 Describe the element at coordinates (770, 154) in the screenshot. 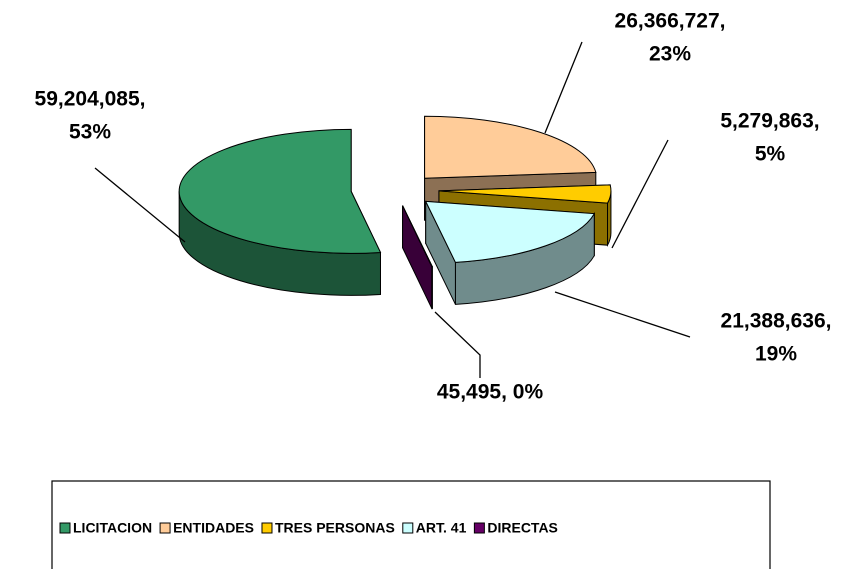

I see `data-label: 5%` at that location.